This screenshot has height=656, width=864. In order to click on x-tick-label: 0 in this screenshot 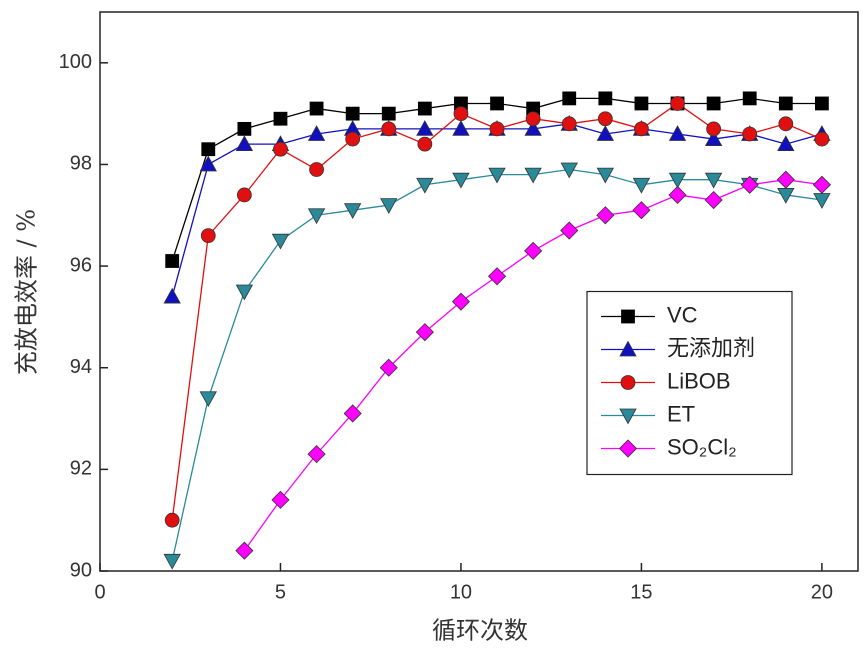, I will do `click(99, 592)`.